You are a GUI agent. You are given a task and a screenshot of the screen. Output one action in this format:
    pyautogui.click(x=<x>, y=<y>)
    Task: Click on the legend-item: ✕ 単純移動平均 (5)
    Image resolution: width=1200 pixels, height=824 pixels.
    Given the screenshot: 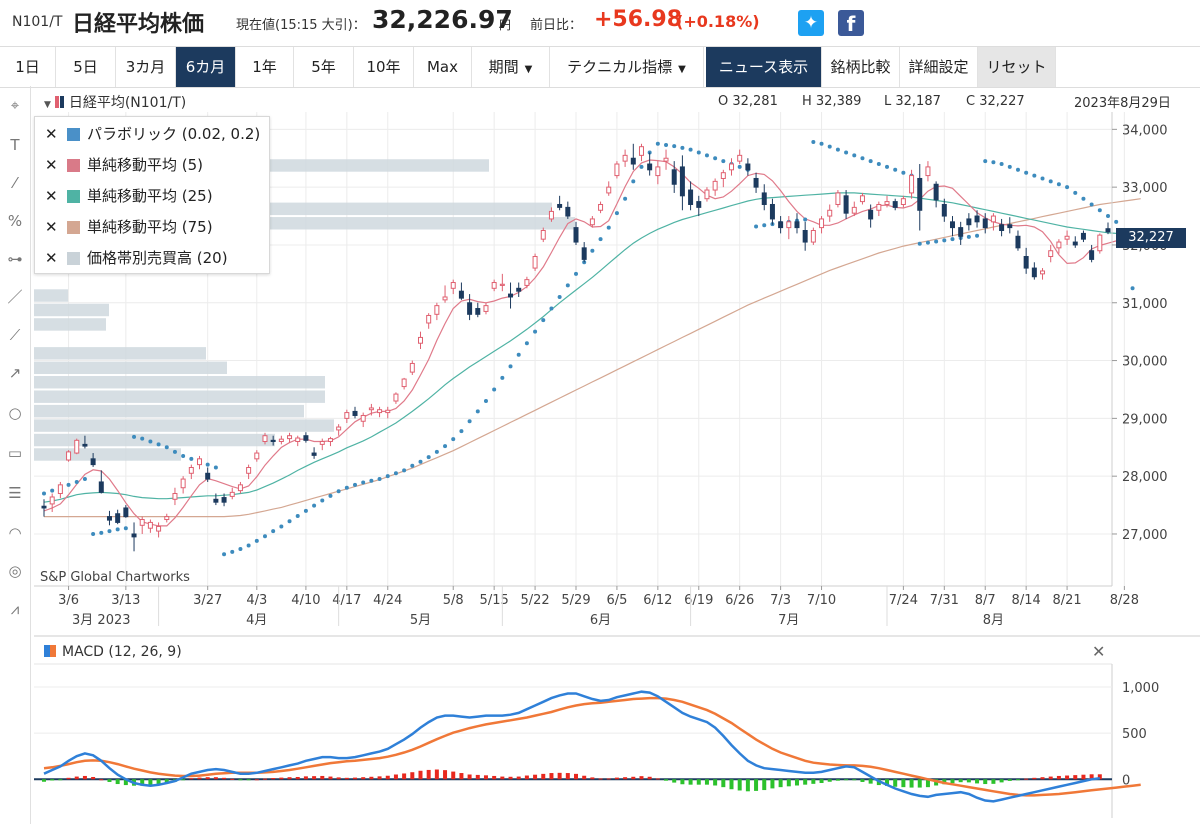 What is the action you would take?
    pyautogui.click(x=152, y=165)
    